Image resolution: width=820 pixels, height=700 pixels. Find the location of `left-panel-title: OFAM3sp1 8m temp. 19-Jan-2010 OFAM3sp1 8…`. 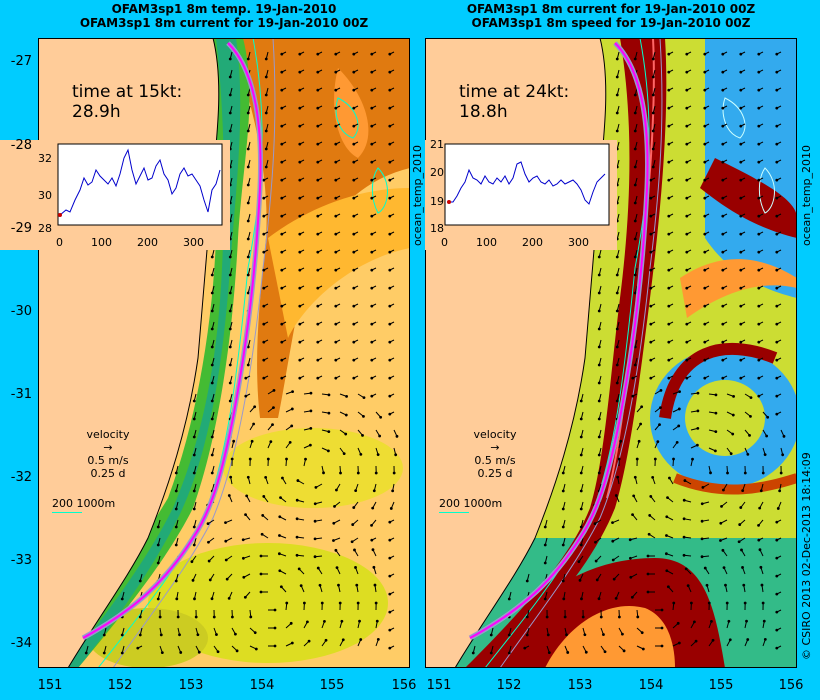

left-panel-title: OFAM3sp1 8m temp. 19-Jan-2010 OFAM3sp1 8… is located at coordinates (224, 16).